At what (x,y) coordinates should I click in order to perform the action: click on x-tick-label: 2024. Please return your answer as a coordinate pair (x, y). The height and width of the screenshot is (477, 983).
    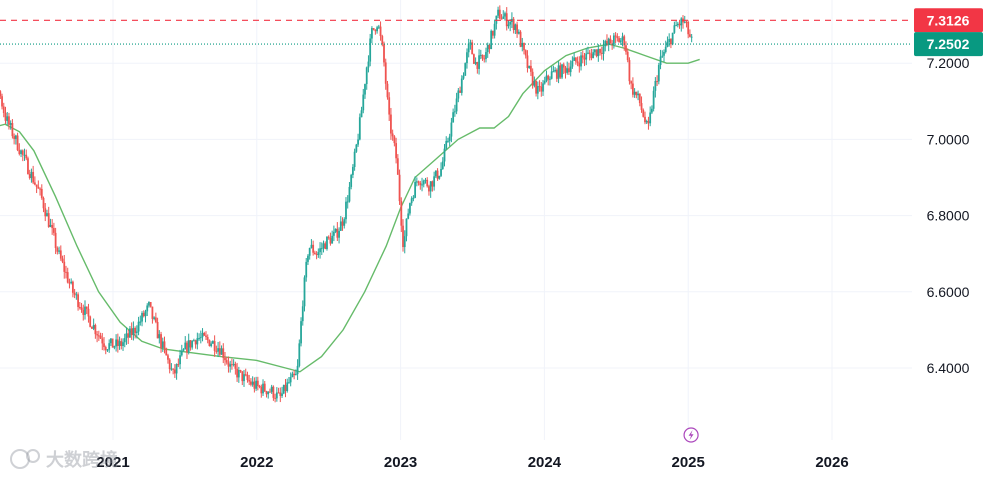
    Looking at the image, I should click on (545, 462).